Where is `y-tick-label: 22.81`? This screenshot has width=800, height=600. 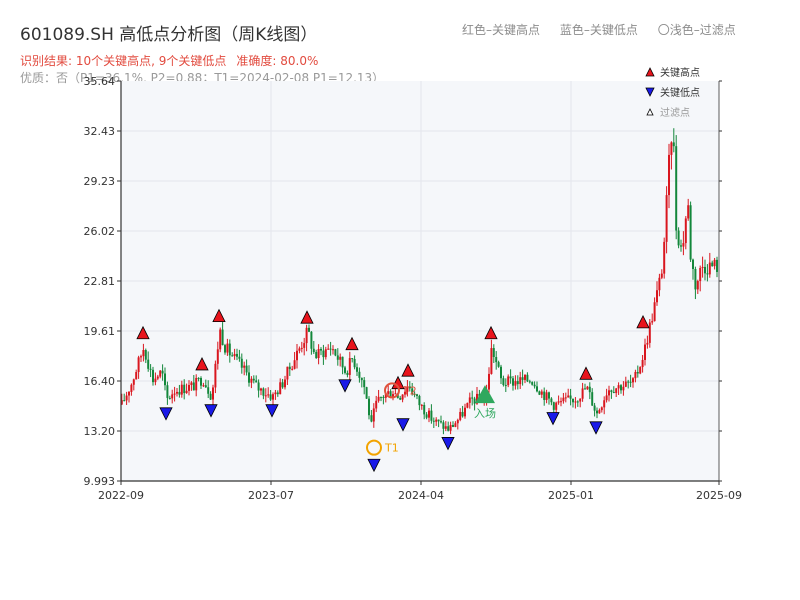
y-tick-label: 22.81 is located at coordinates (100, 281).